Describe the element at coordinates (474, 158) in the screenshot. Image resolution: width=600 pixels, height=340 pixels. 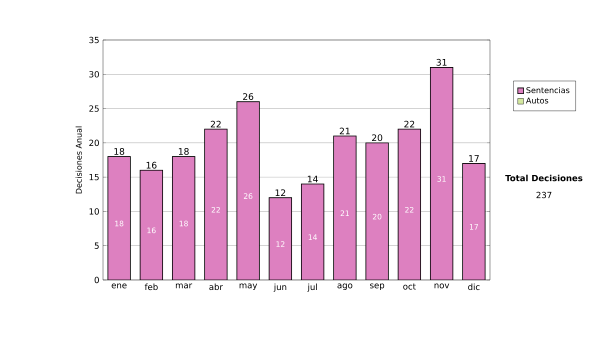
I see `total-label: 17` at that location.